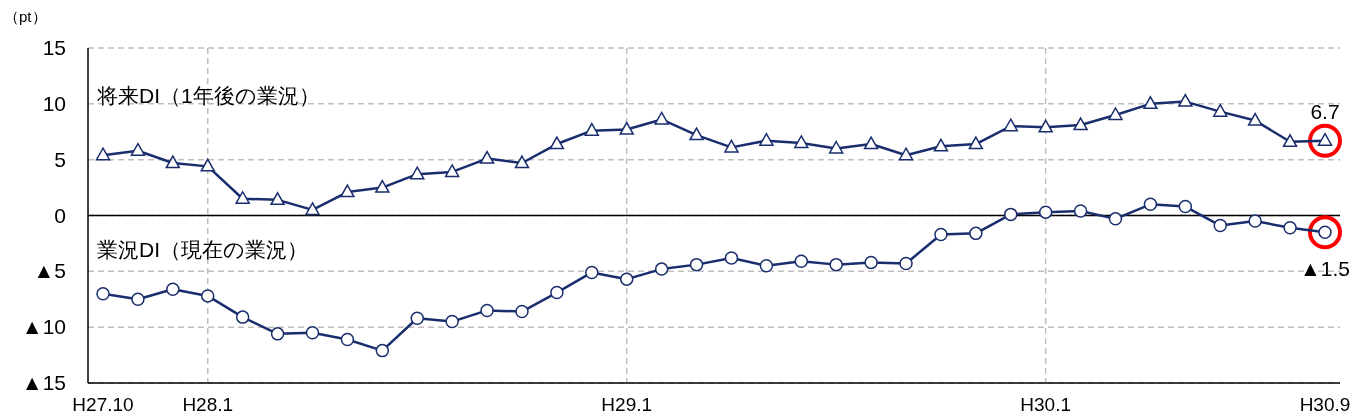 This screenshot has height=414, width=1357. I want to click on x-tick-label: H29.1, so click(627, 404).